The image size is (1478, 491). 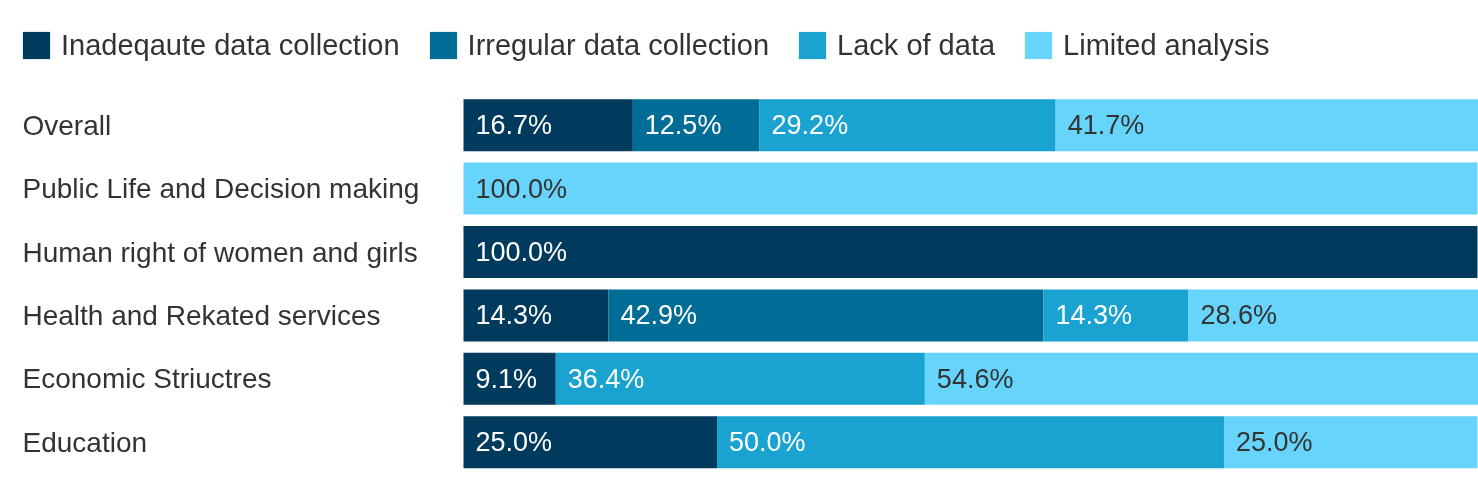 What do you see at coordinates (1106, 125) in the screenshot?
I see `data-label: 41.7%` at bounding box center [1106, 125].